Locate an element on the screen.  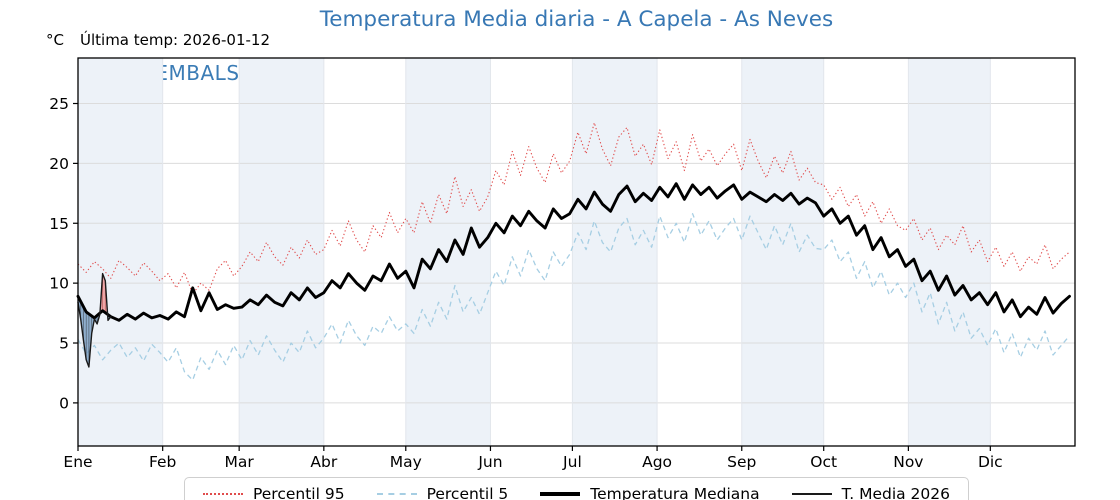
svg-text: Oct is located at coordinates (823, 462).